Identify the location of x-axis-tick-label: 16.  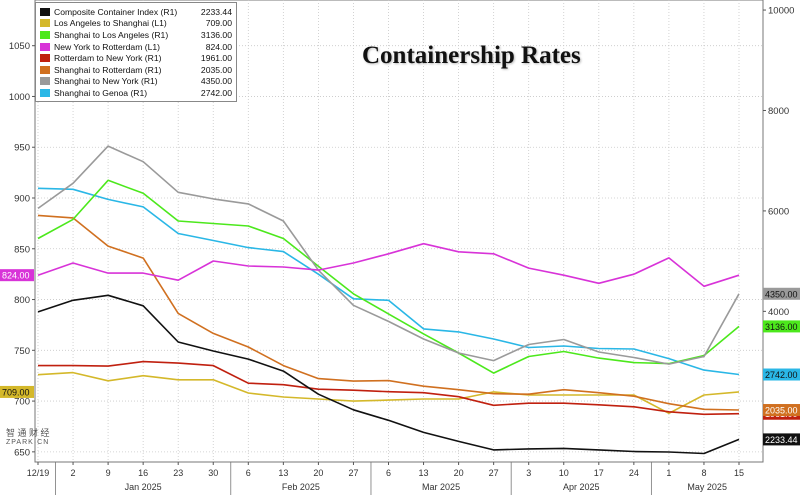
(143, 473).